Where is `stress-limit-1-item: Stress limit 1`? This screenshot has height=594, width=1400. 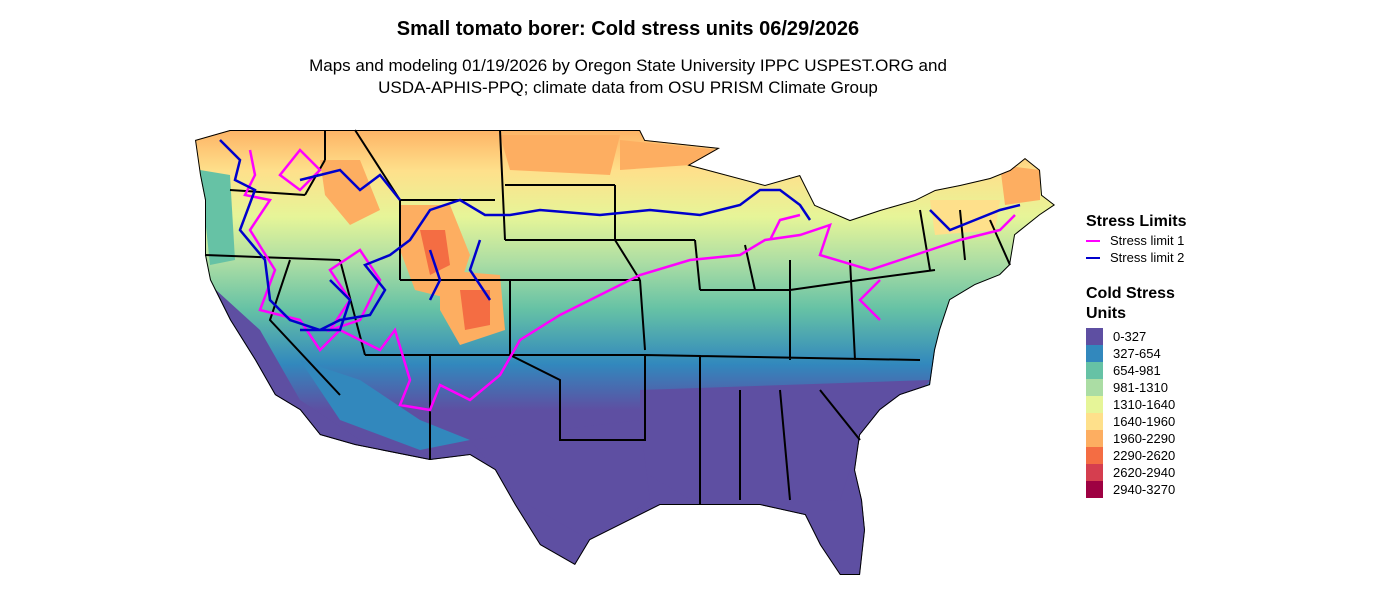 stress-limit-1-item: Stress limit 1 is located at coordinates (1136, 240).